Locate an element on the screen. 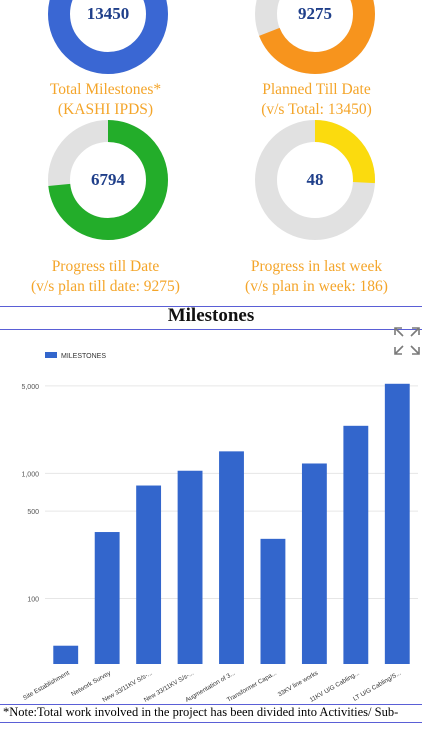 This screenshot has width=422, height=750. caption-line: (v/s plan till date: 9275) is located at coordinates (105, 286).